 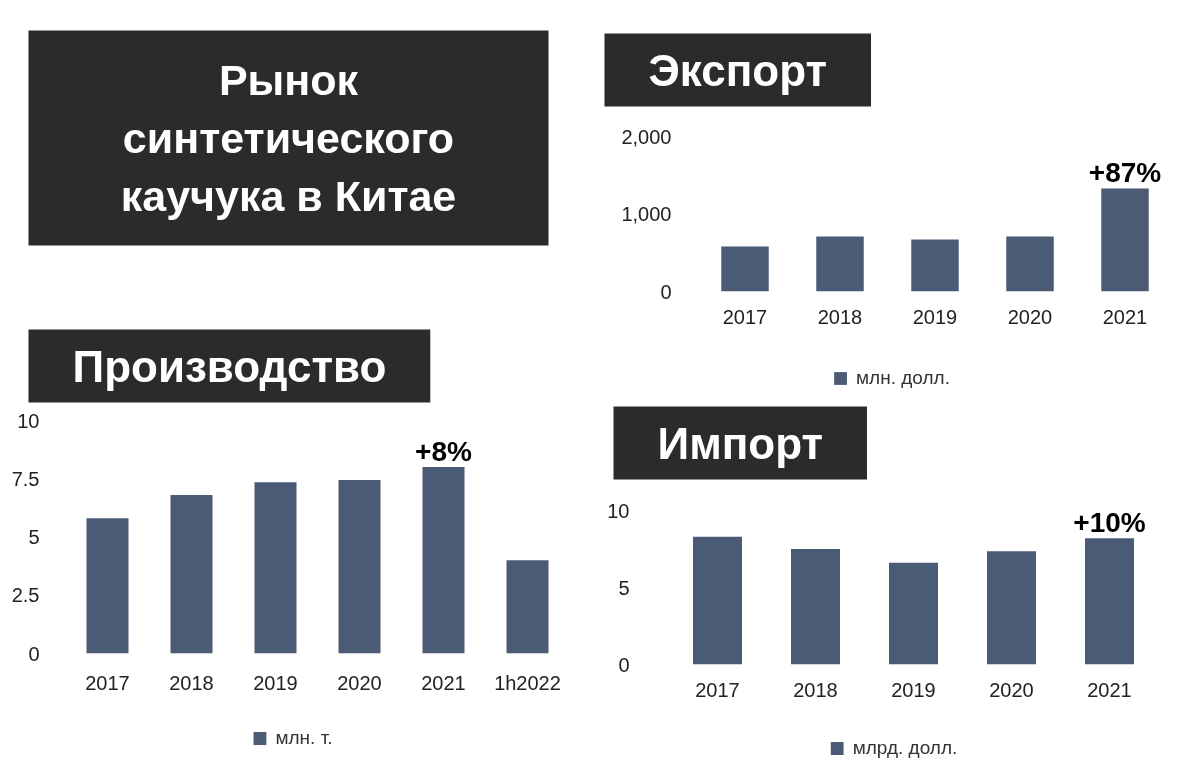 I want to click on chart-title: Импорт, so click(x=740, y=443).